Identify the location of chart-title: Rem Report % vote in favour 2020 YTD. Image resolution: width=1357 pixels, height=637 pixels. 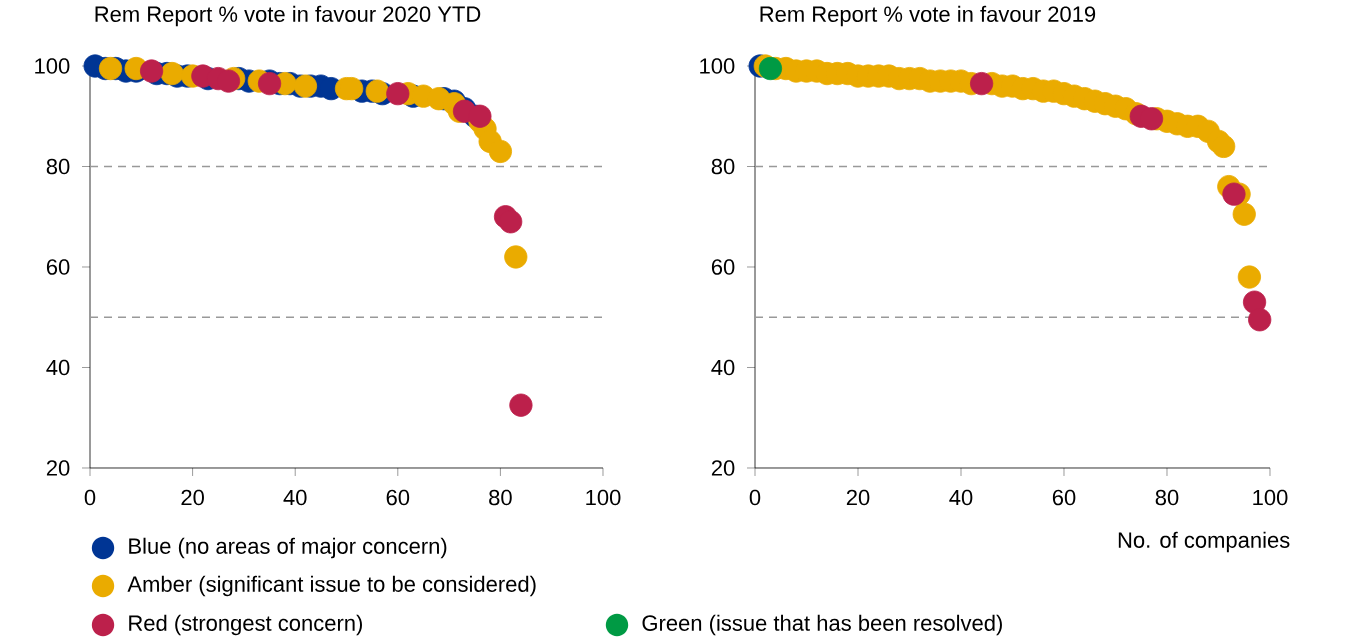
(288, 16).